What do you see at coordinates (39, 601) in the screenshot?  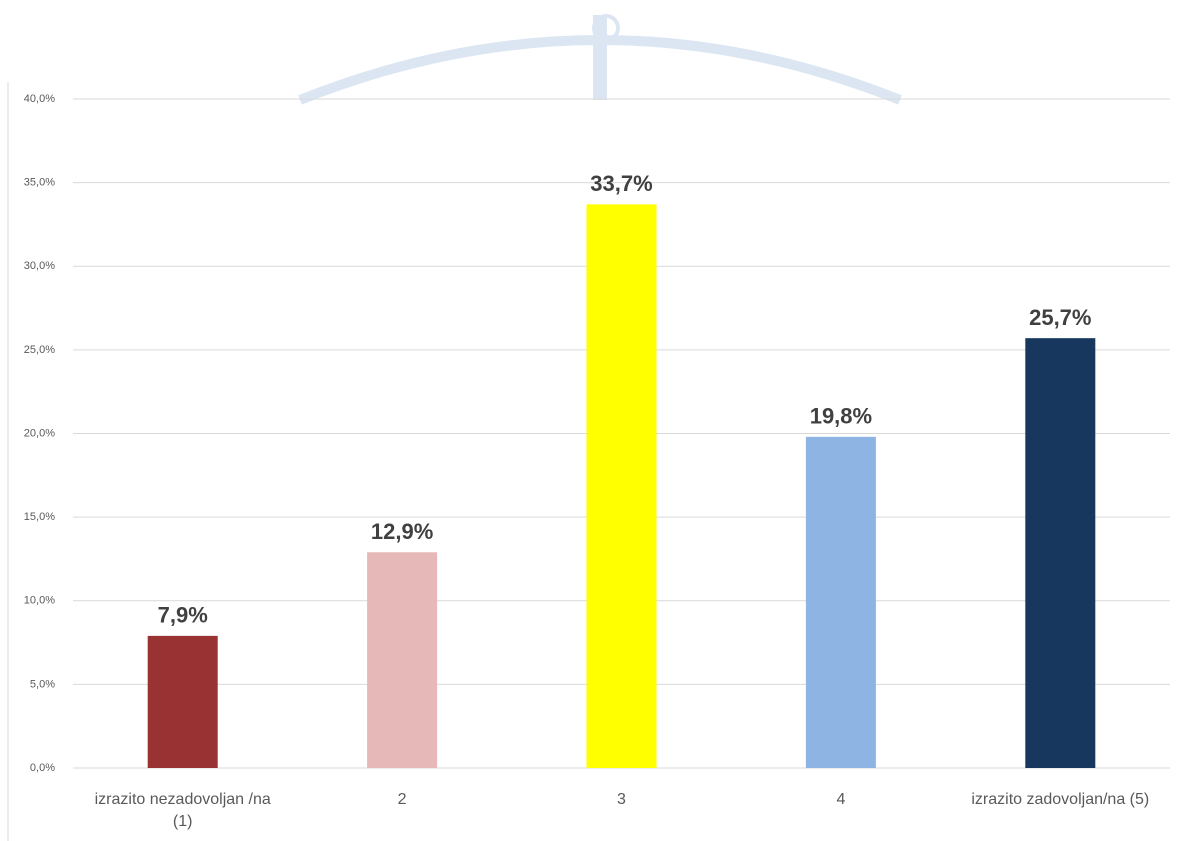 I see `y-tick-label: 10,0%` at bounding box center [39, 601].